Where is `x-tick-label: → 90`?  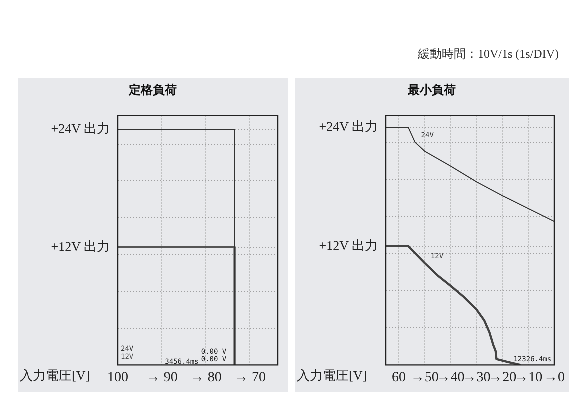
x-tick-label: → 90 is located at coordinates (162, 378).